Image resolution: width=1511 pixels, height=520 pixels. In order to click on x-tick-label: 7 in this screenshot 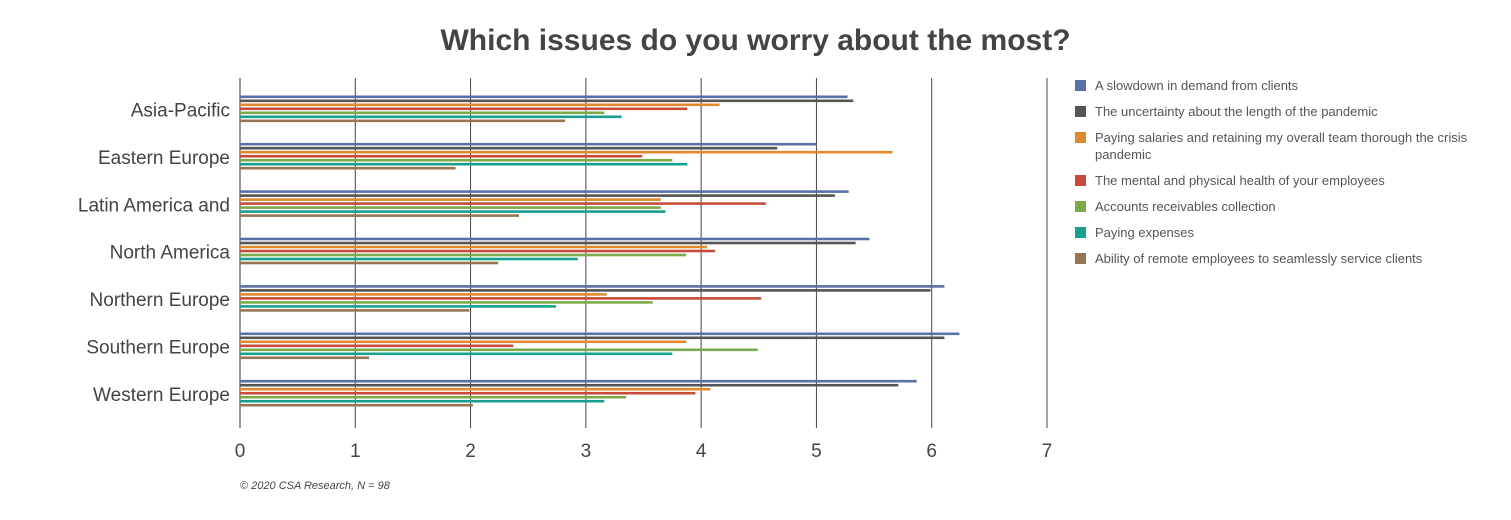, I will do `click(1047, 451)`.